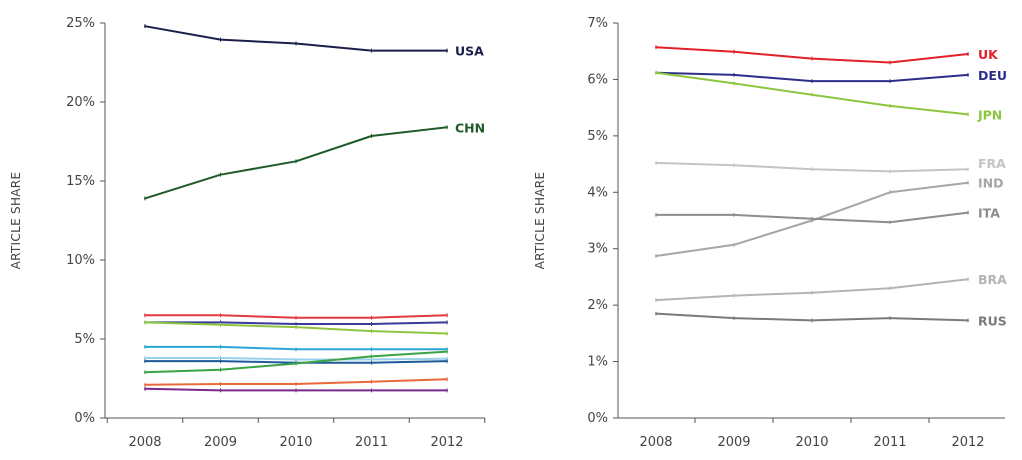 The width and height of the screenshot is (1022, 460). I want to click on series-label-bra: BRA, so click(992, 279).